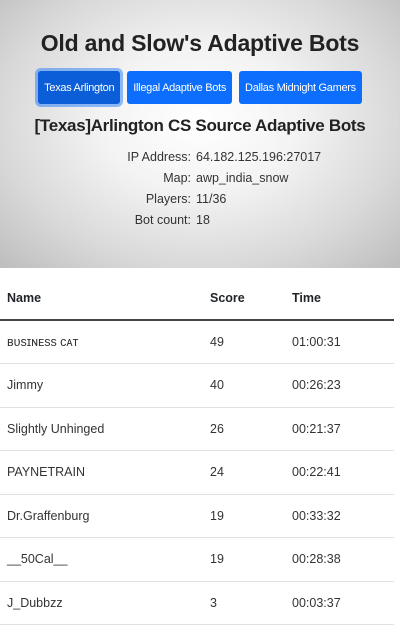 The image size is (400, 640). I want to click on player-name: Slightly Unhinged, so click(101, 429).